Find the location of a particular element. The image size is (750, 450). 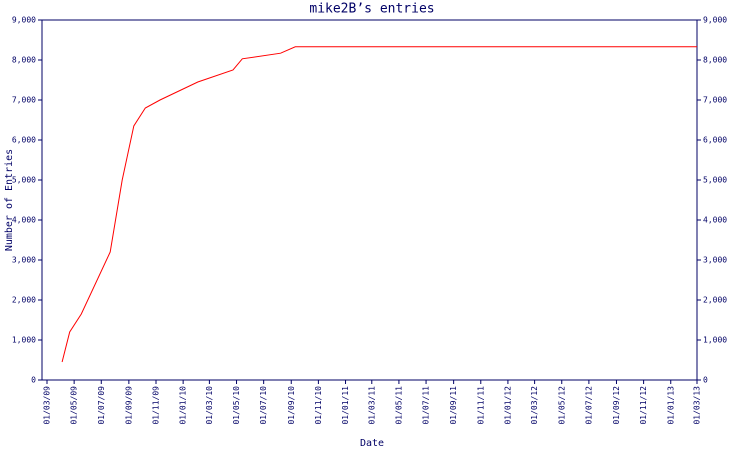

x-tick-label: 01/07/12 is located at coordinates (588, 405).